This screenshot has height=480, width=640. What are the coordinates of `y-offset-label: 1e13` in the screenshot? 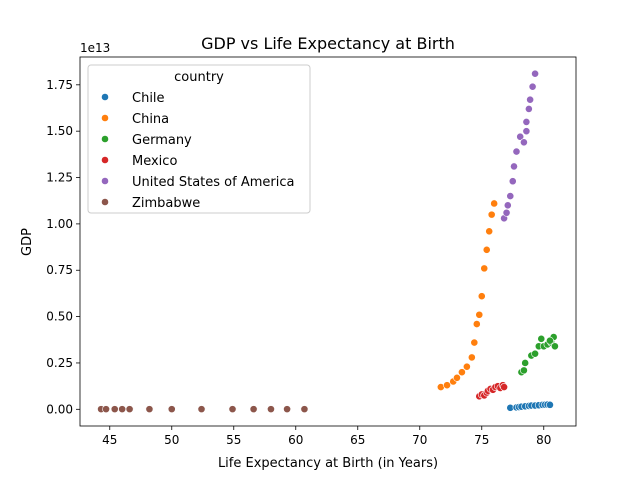 It's located at (95, 48).